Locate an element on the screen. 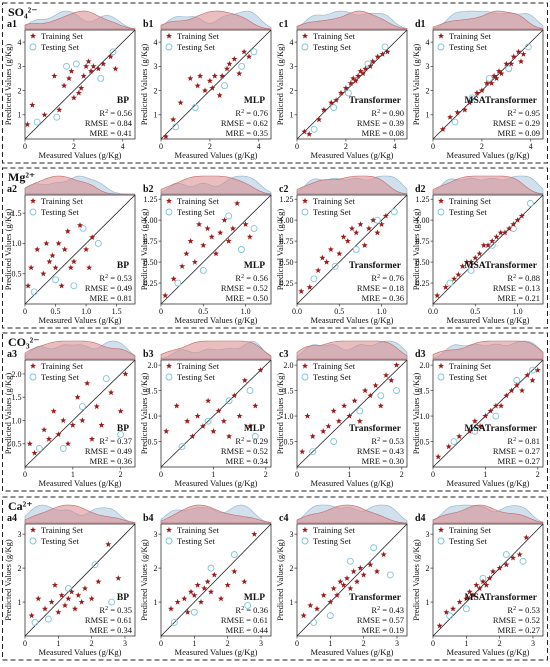  y-tick-label: 1 is located at coordinates (428, 602).